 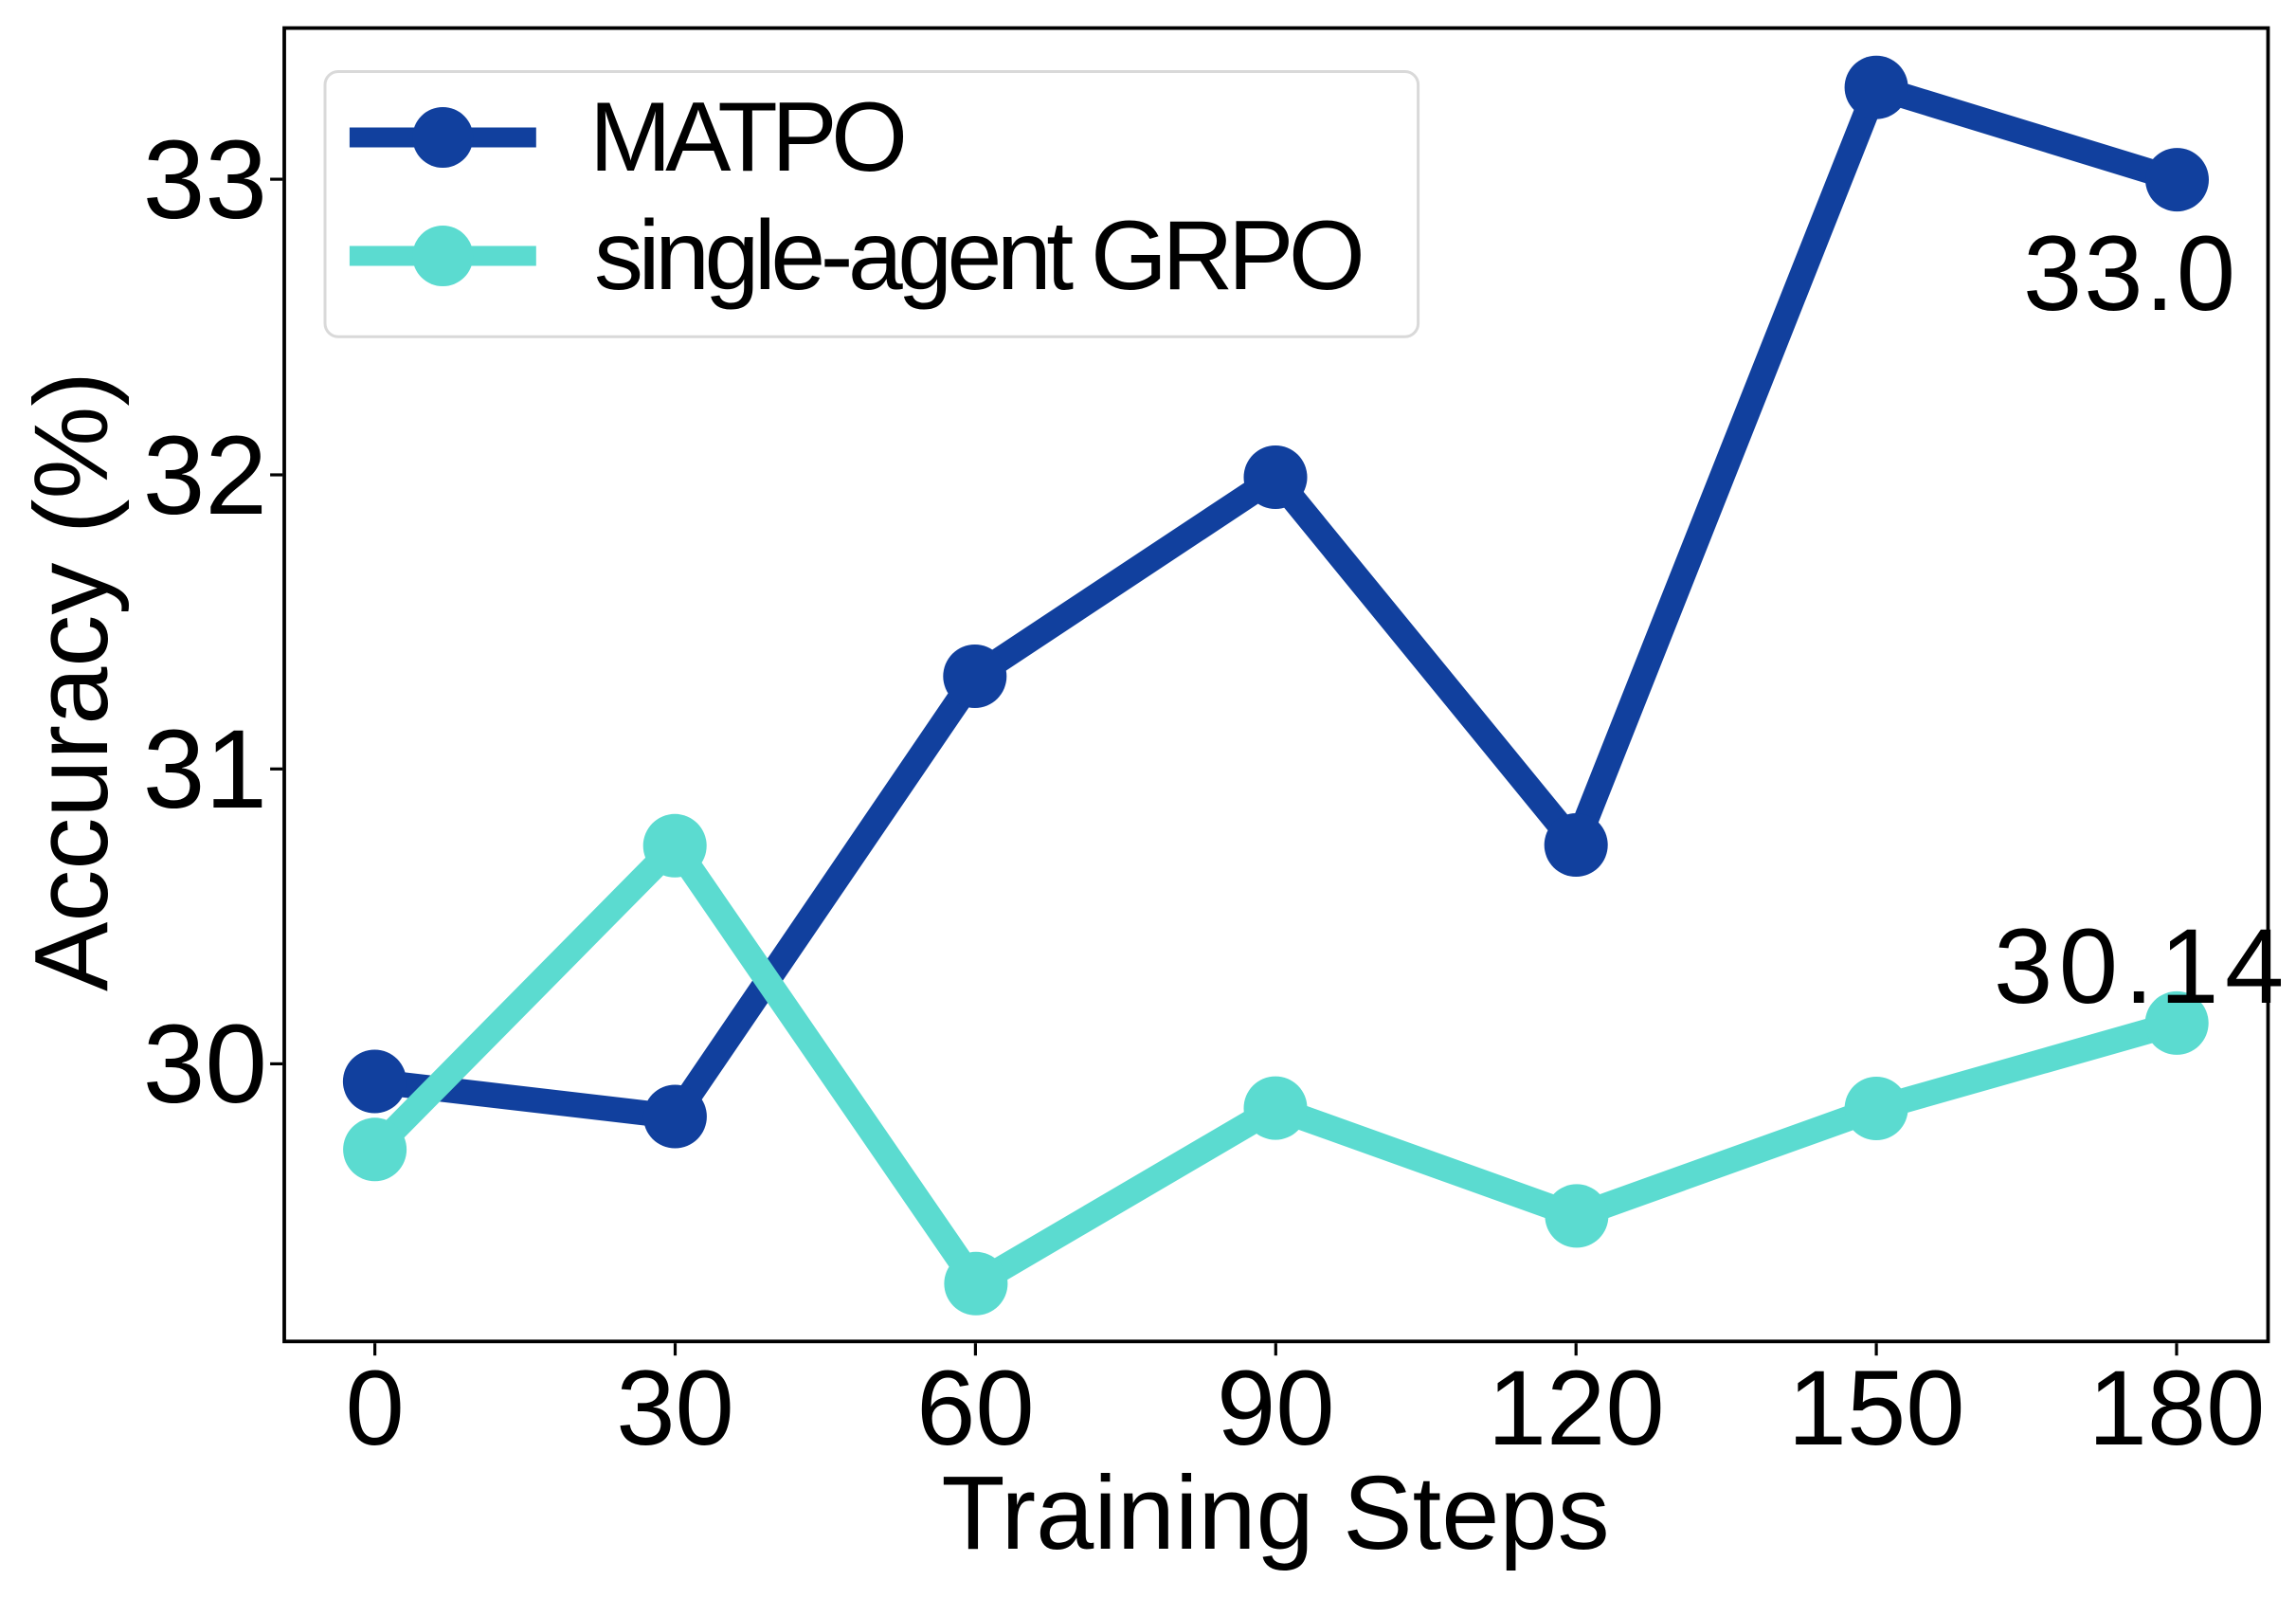 What do you see at coordinates (205, 180) in the screenshot?
I see `svg-text: 33` at bounding box center [205, 180].